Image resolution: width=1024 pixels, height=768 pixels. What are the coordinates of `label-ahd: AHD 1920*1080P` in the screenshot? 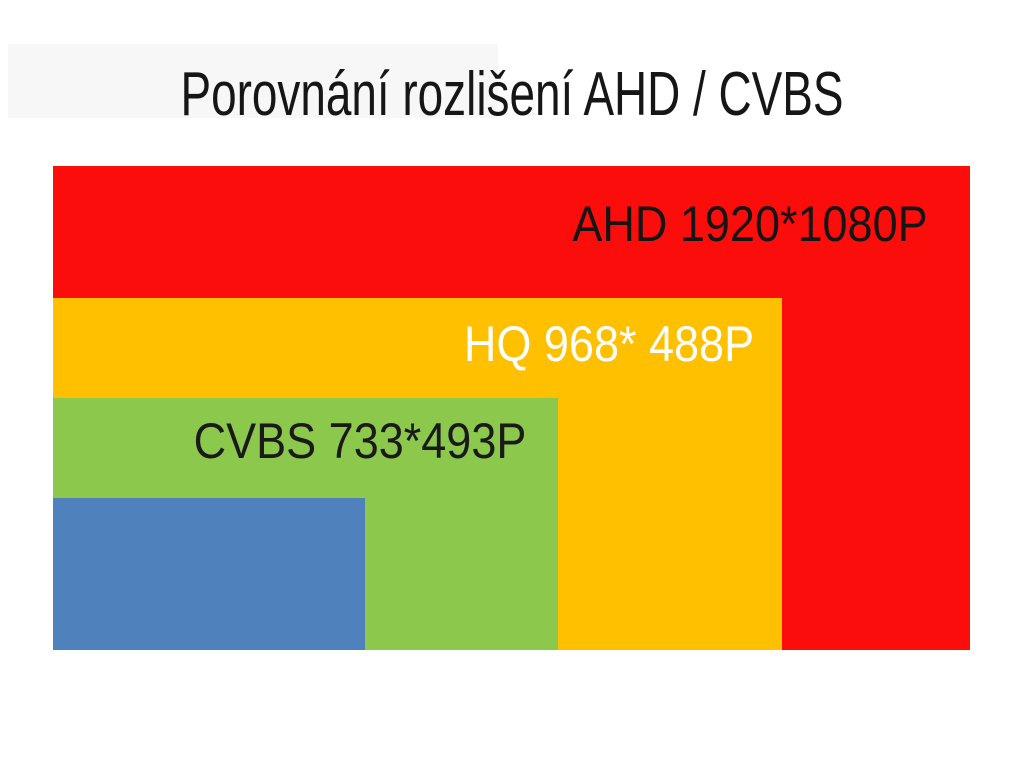 It's located at (750, 224).